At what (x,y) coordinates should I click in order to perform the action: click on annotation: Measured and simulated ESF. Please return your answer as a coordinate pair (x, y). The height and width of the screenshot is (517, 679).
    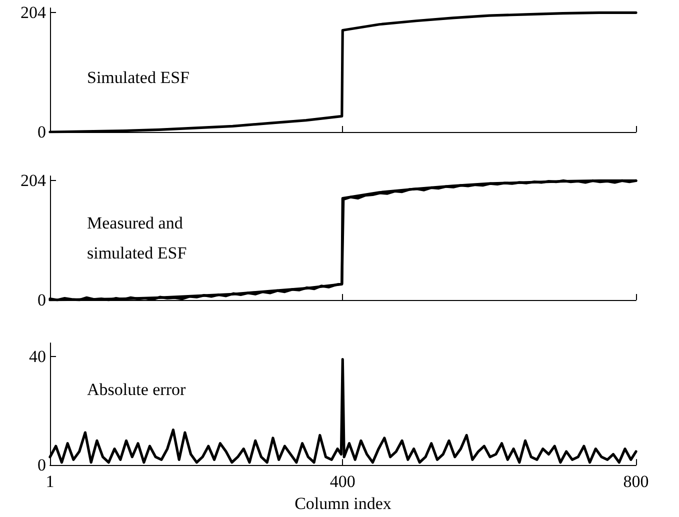
    Looking at the image, I should click on (137, 238).